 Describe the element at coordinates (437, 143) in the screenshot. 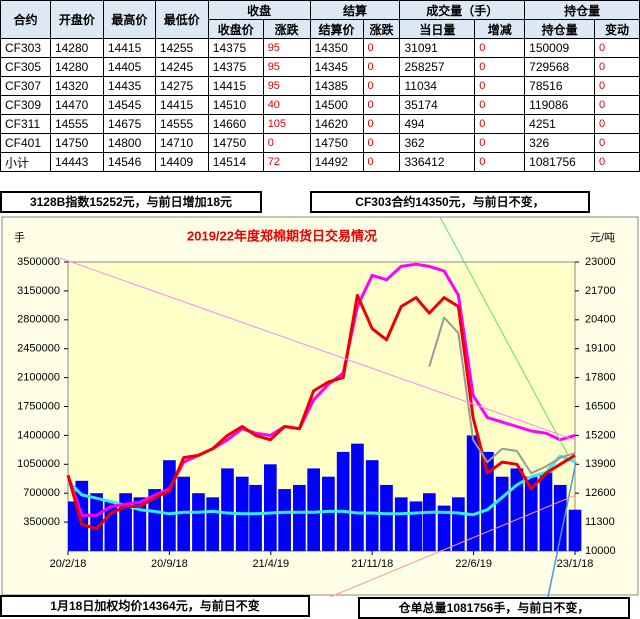

I see `cell: 362` at that location.